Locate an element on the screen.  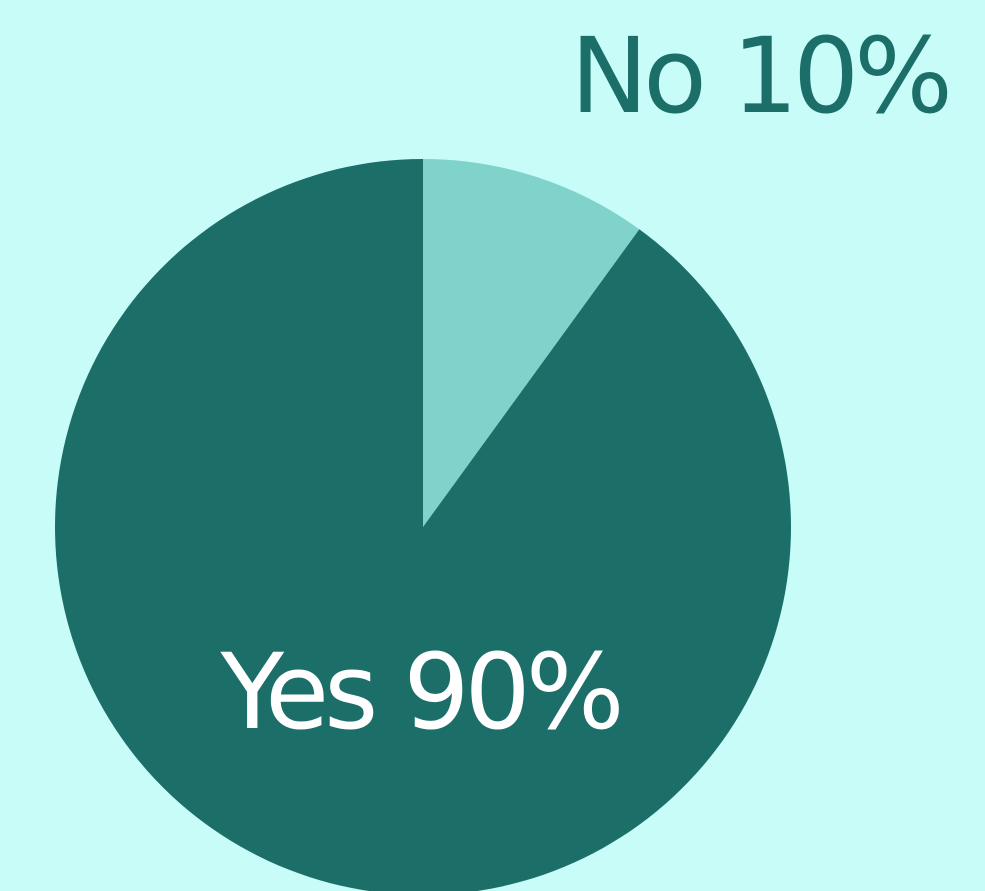
slice-label: No 10% is located at coordinates (759, 76).